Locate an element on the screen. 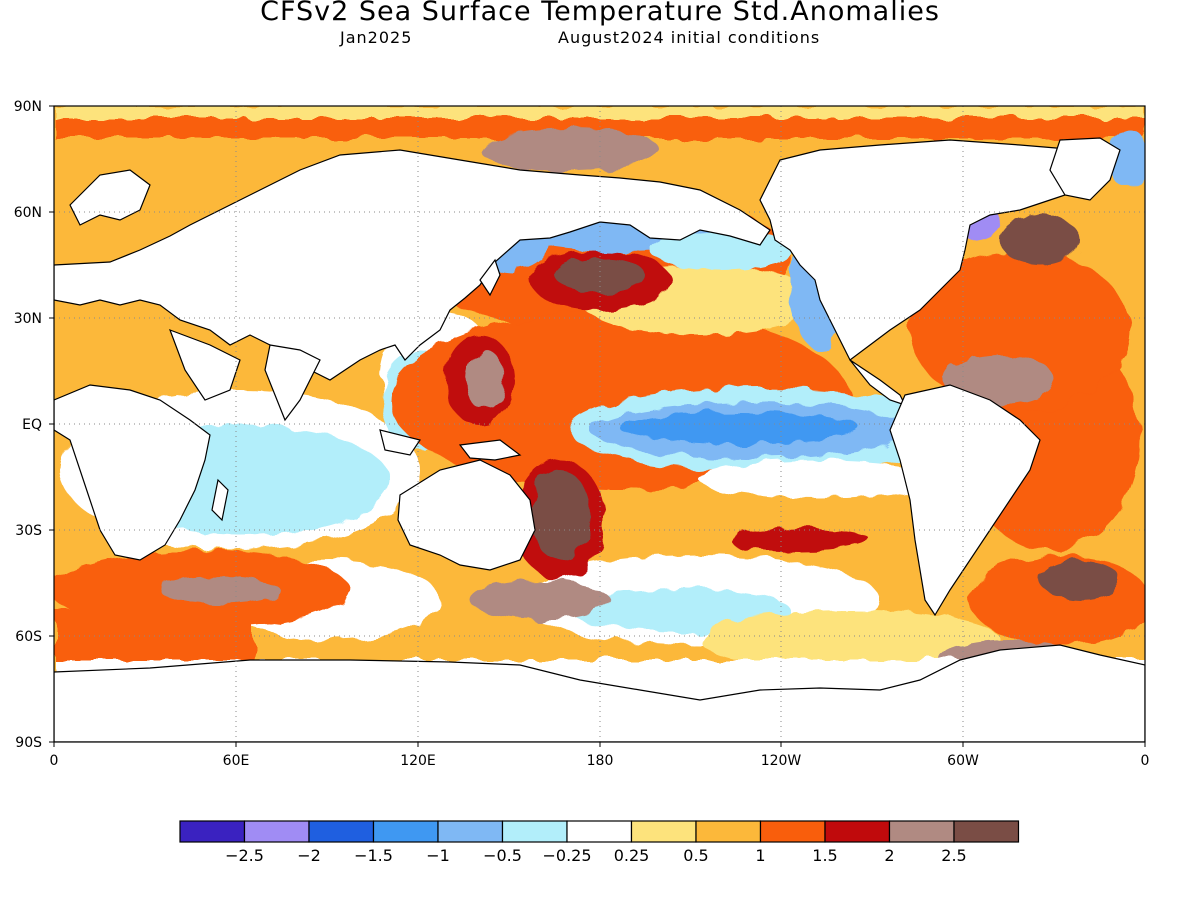  colorbar-label: 0.25 is located at coordinates (632, 855).